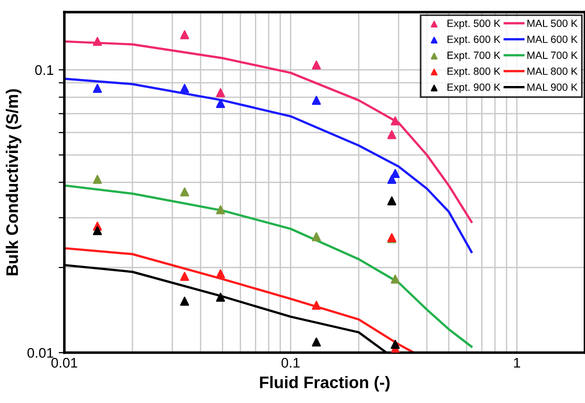 The image size is (585, 403). What do you see at coordinates (64, 363) in the screenshot?
I see `x-tick-label: 0.01` at bounding box center [64, 363].